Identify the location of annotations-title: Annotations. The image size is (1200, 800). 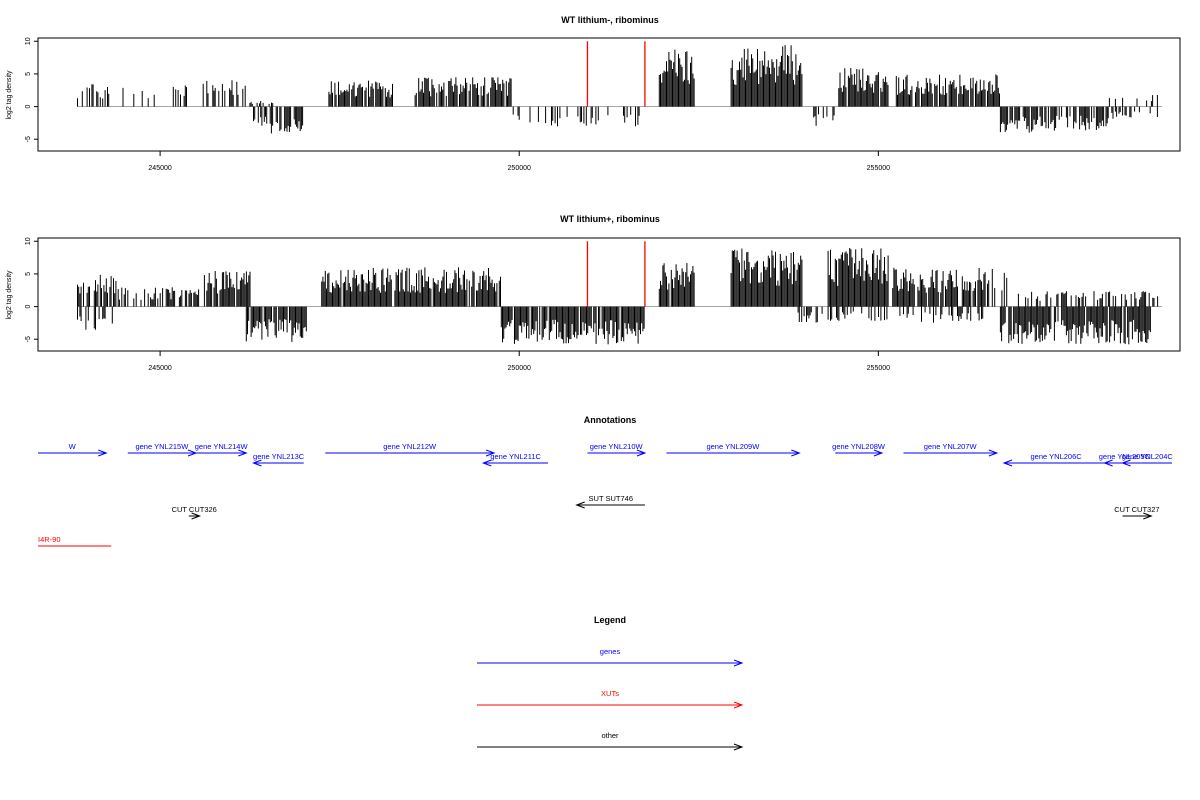
(610, 420).